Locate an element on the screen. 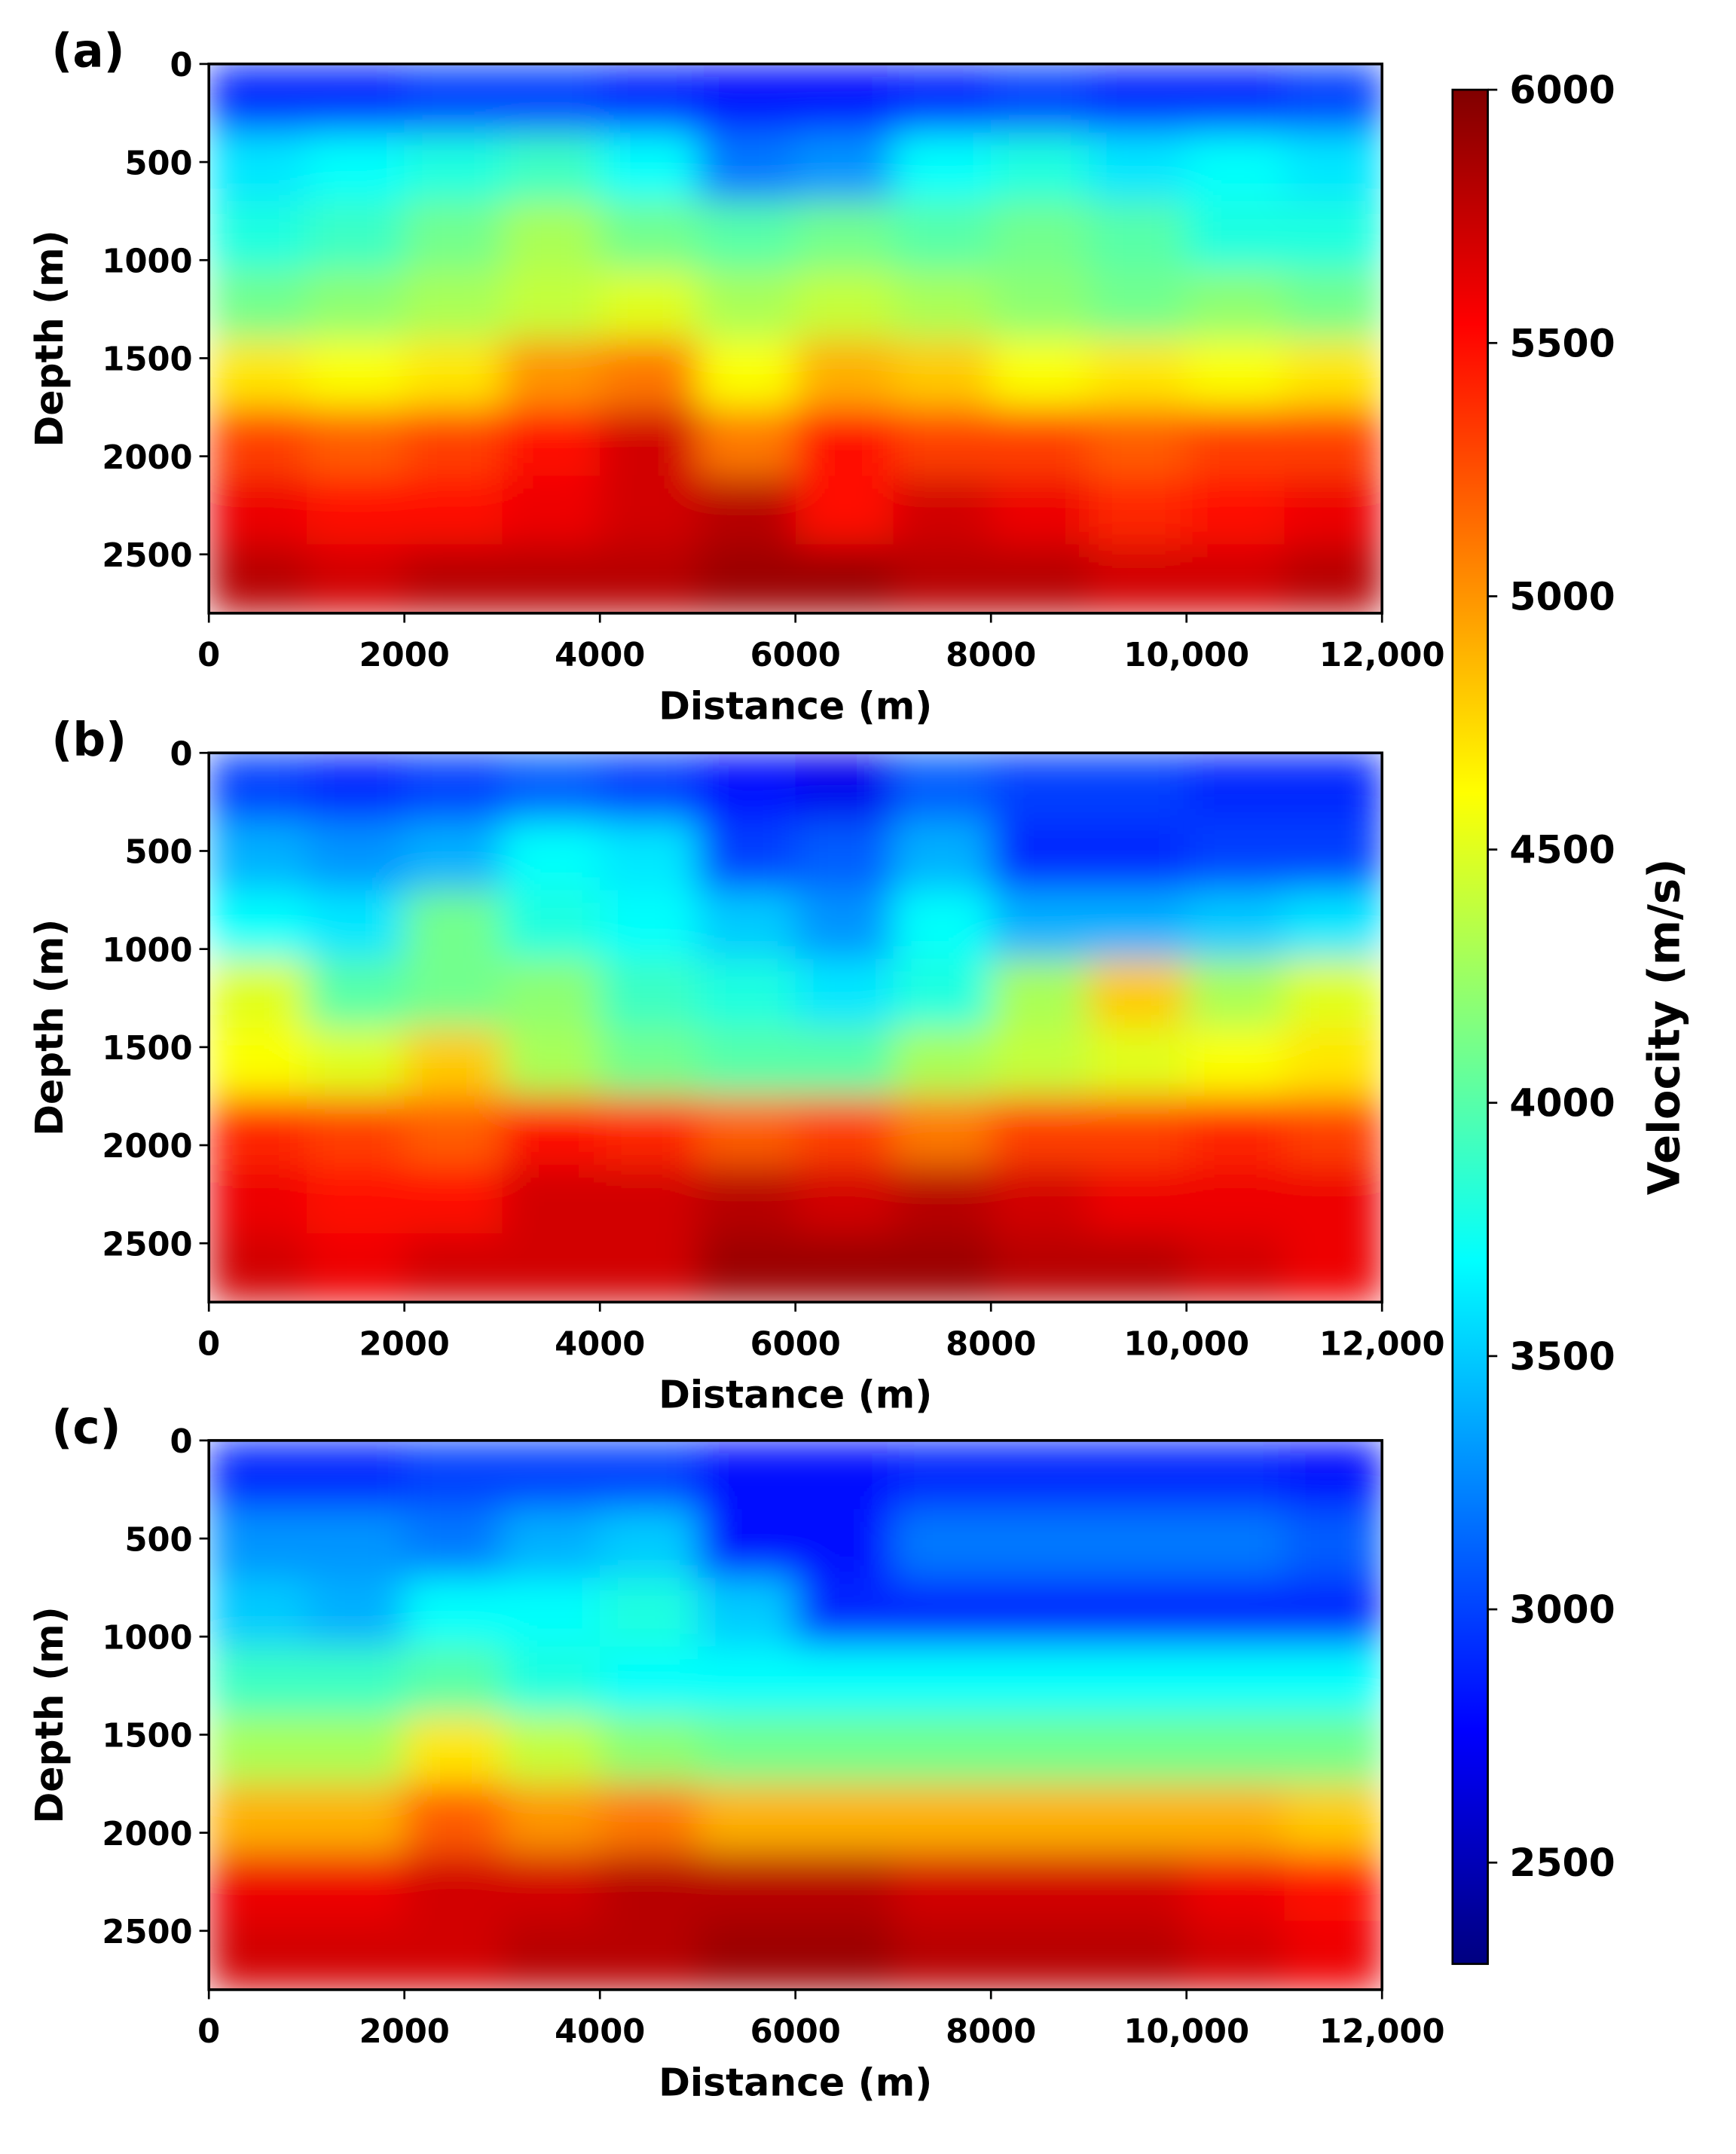 The height and width of the screenshot is (2154, 1736). x-tick-label: 12,000 is located at coordinates (1382, 1345).